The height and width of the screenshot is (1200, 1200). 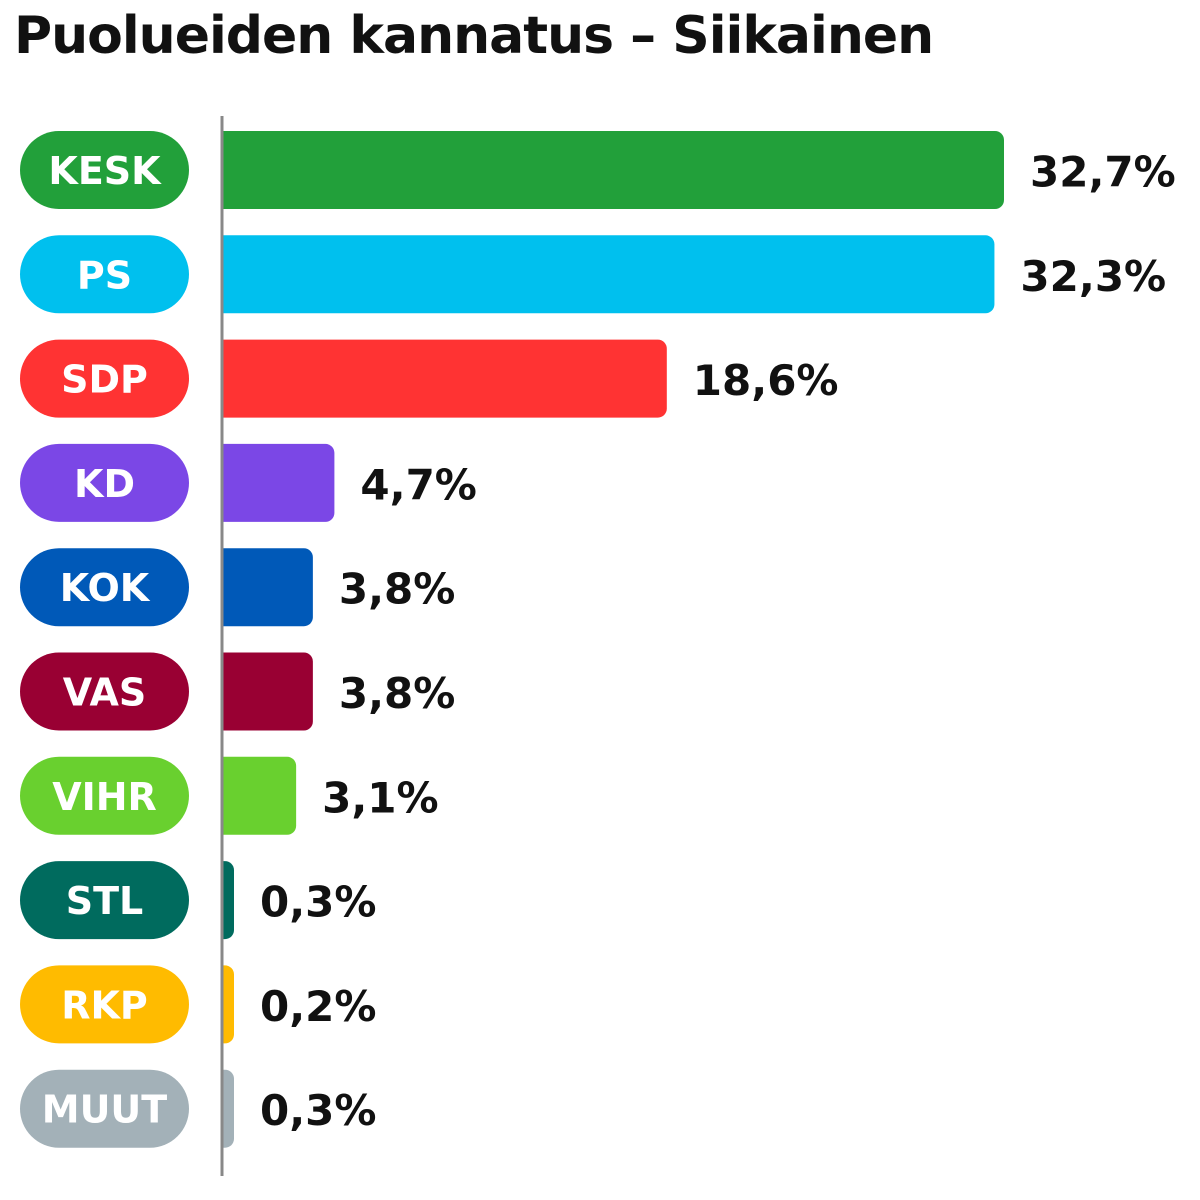 What do you see at coordinates (273, 482) in the screenshot?
I see `bar-kd` at bounding box center [273, 482].